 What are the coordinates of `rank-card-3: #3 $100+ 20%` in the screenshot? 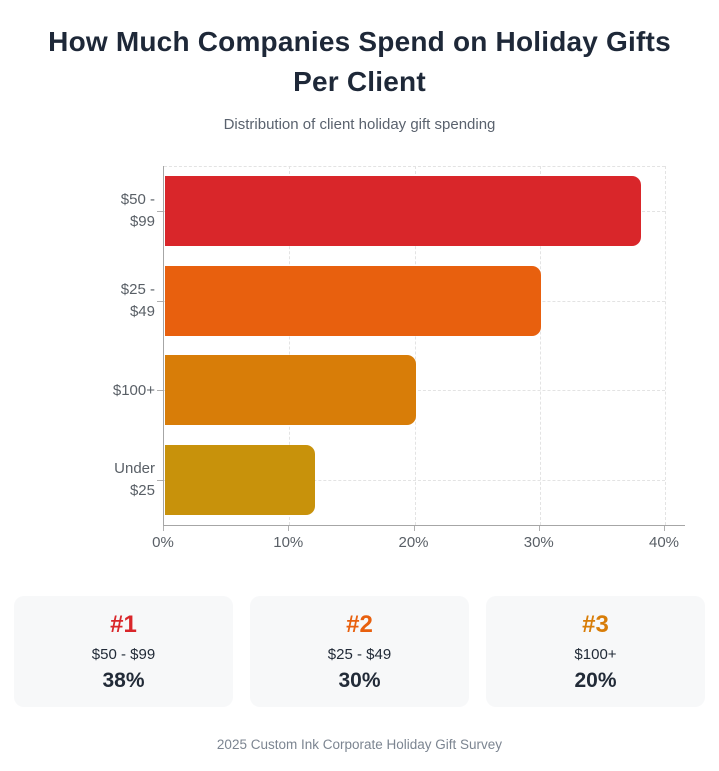 It's located at (595, 651).